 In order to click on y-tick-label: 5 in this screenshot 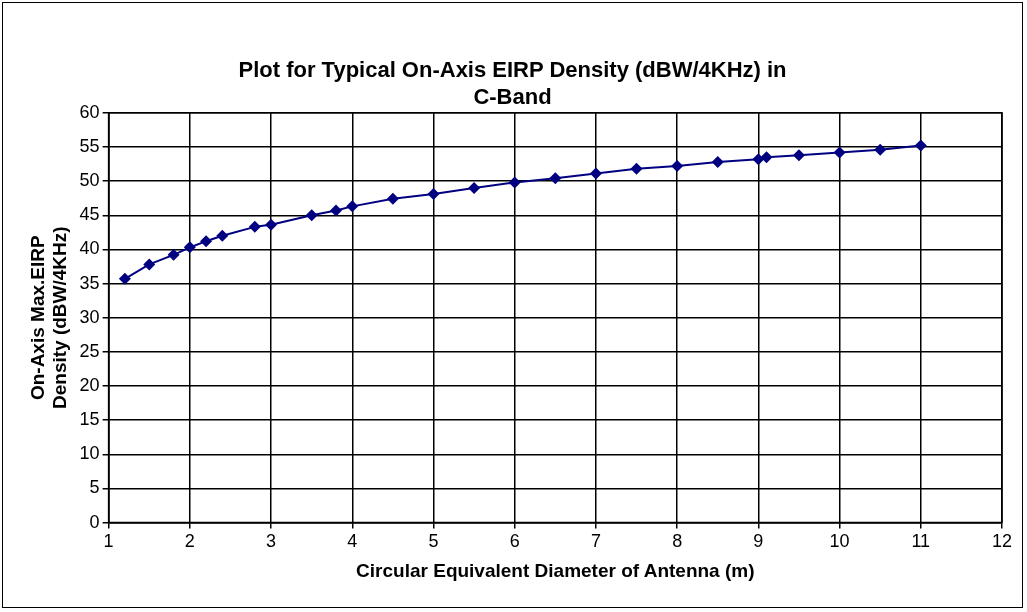, I will do `click(94, 487)`.